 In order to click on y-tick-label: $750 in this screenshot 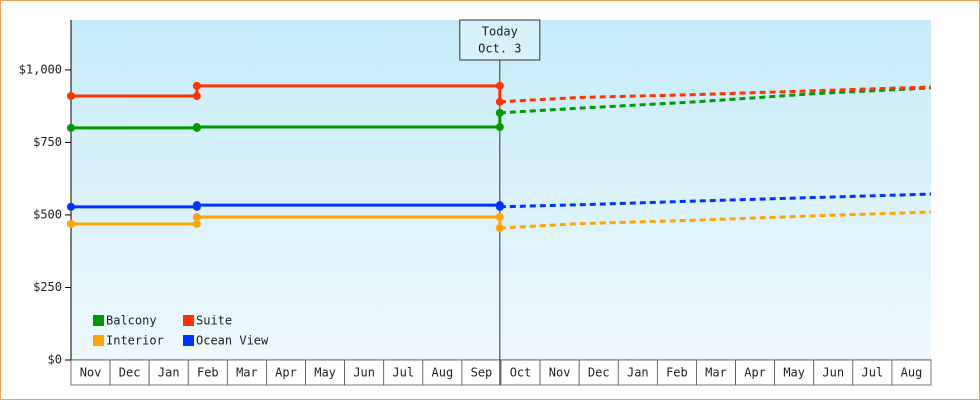, I will do `click(47, 142)`.